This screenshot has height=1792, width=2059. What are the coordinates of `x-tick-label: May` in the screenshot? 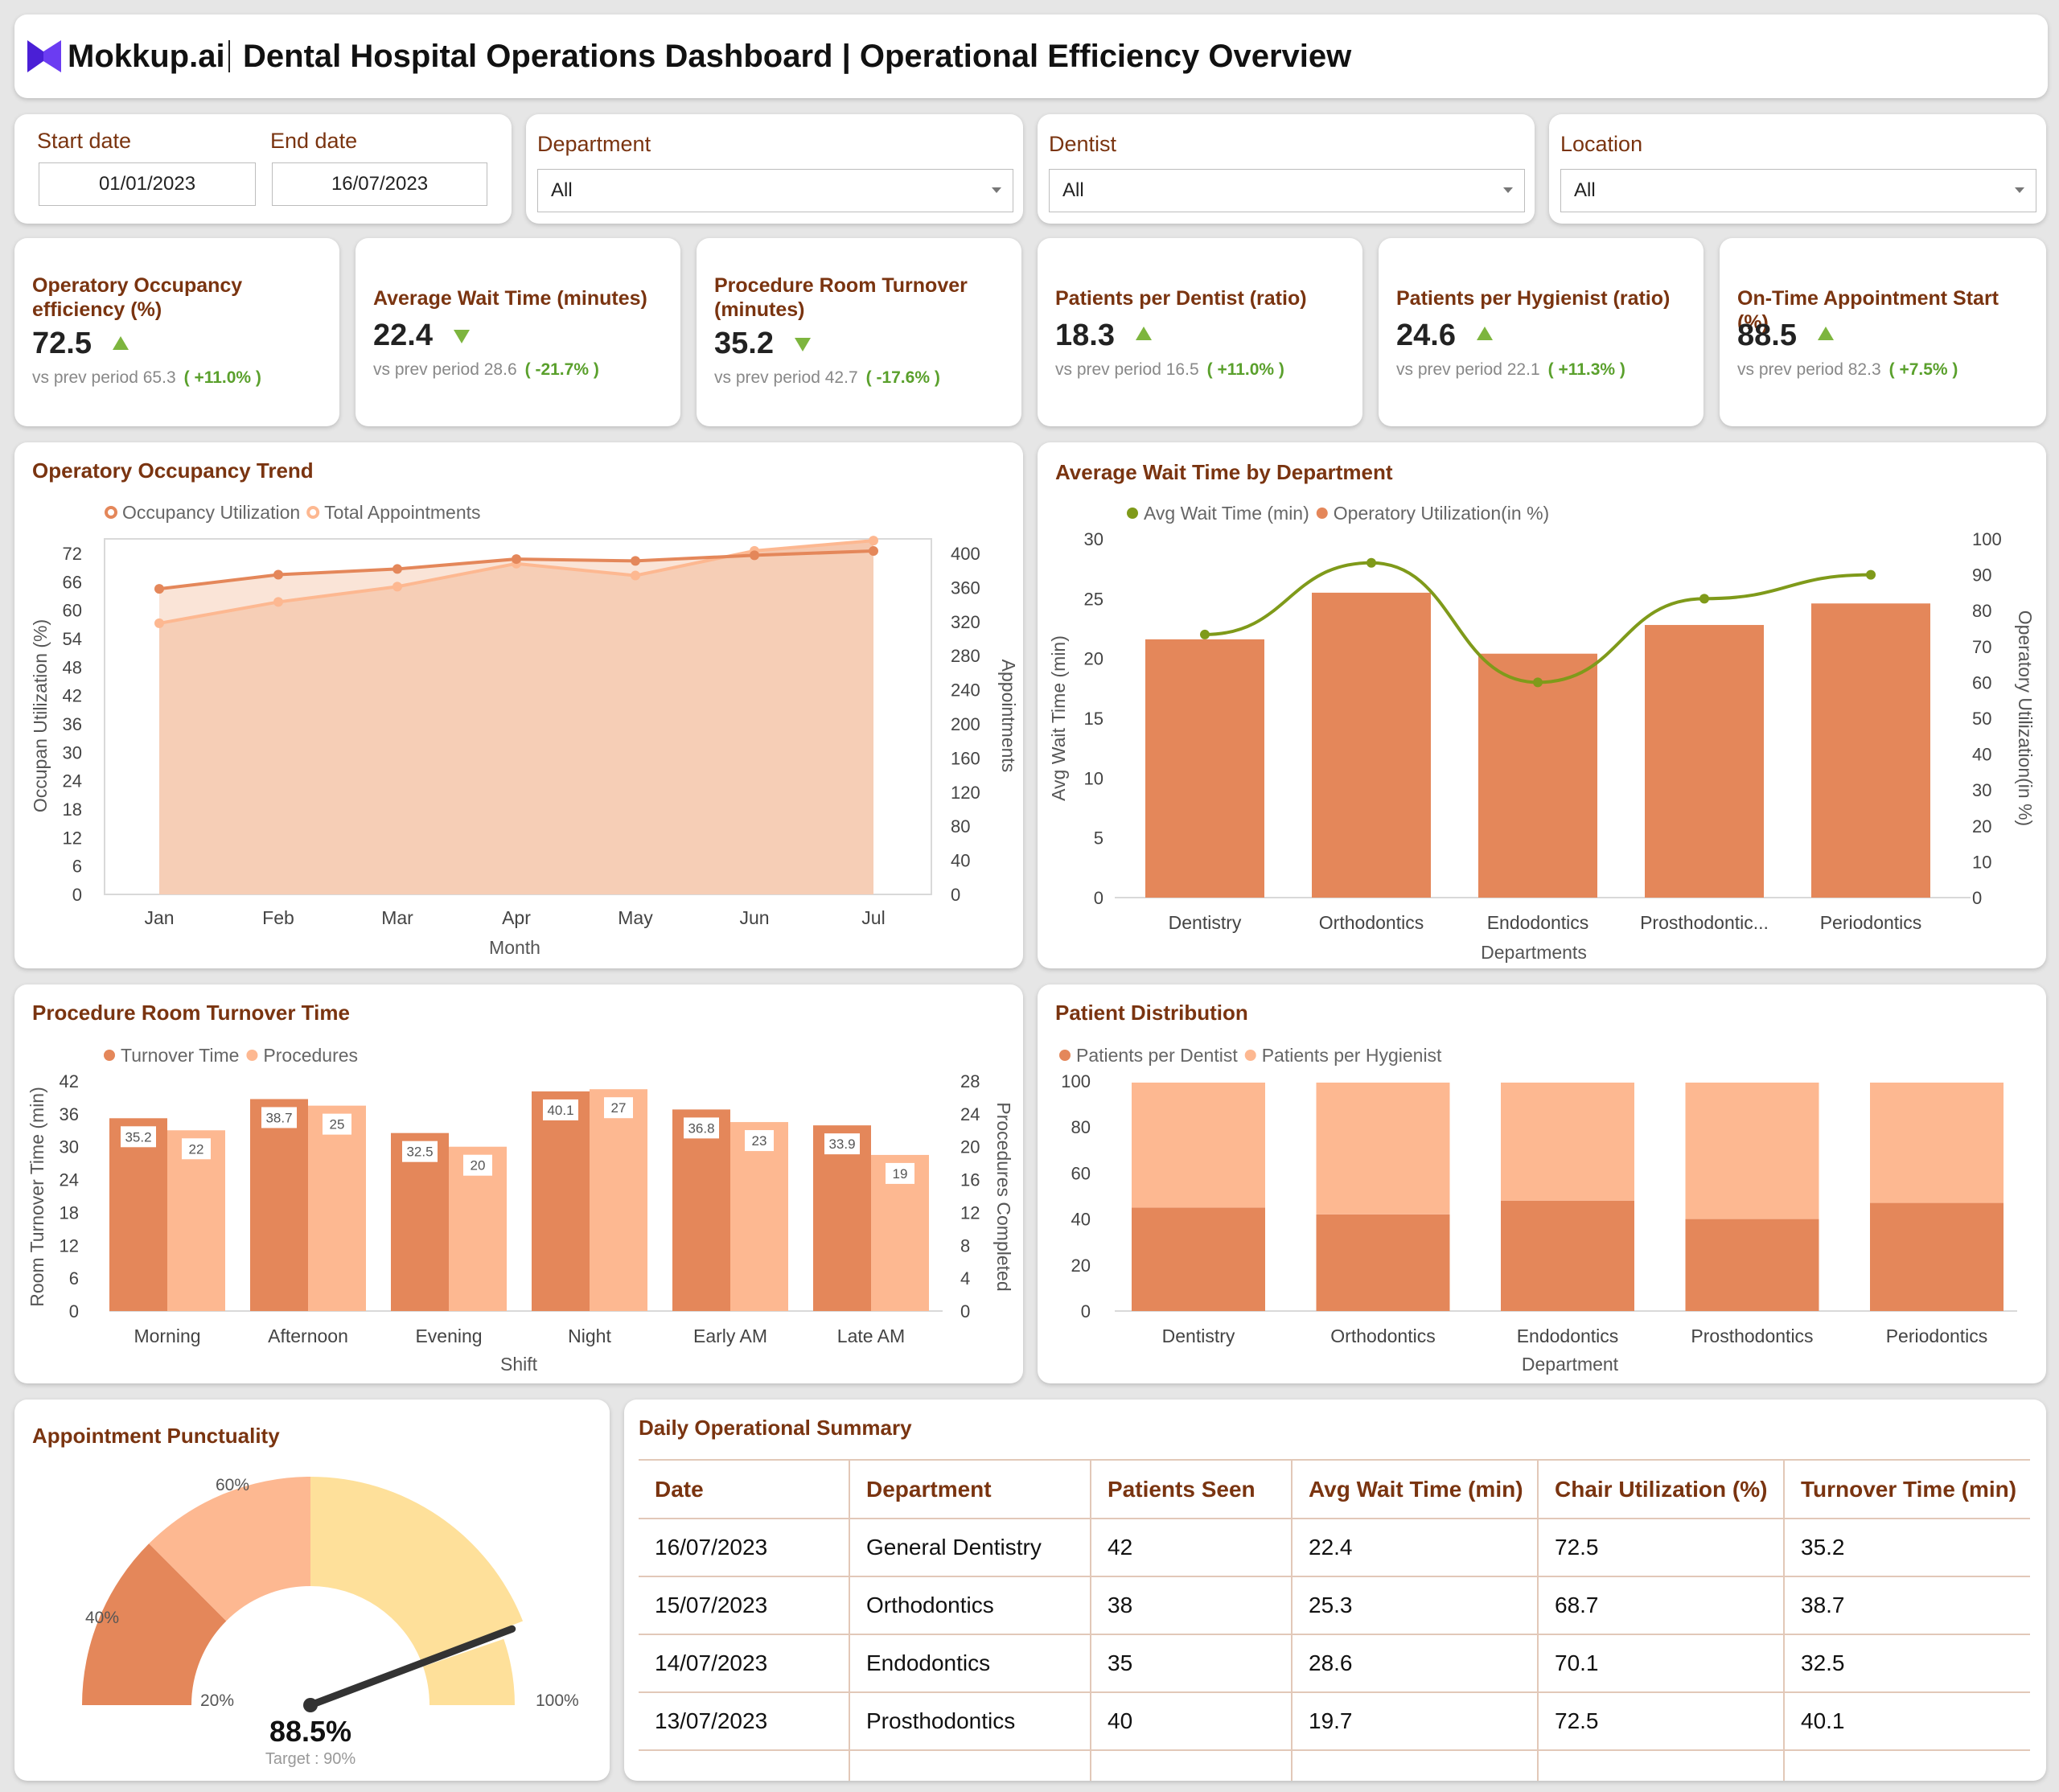 It's located at (635, 917).